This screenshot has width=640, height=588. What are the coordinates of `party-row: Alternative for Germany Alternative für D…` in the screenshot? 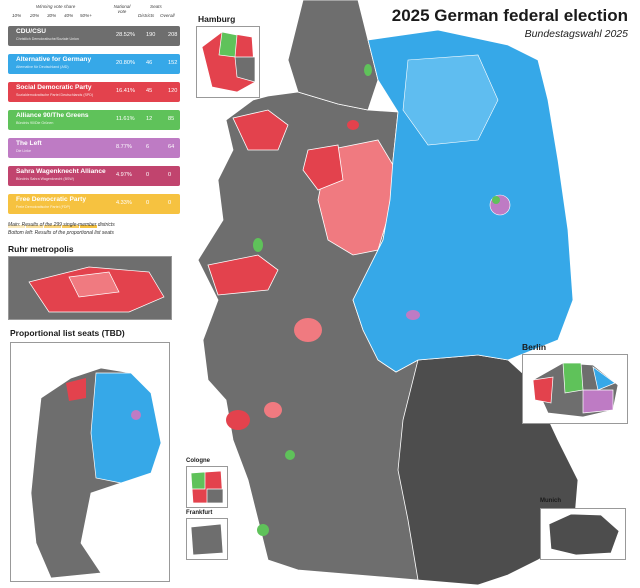 It's located at (94, 64).